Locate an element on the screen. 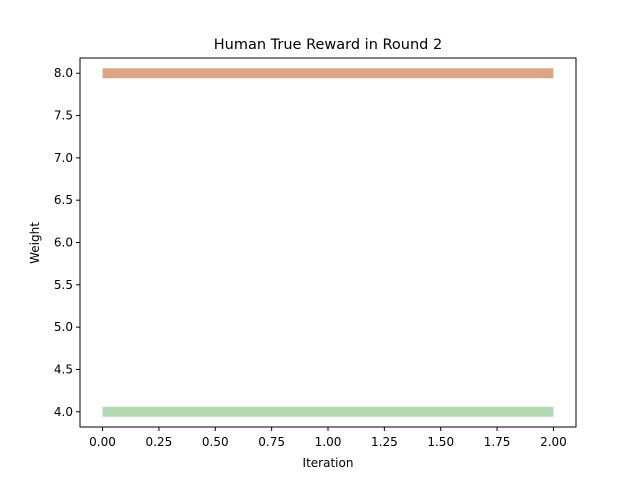  y-tick-label: 5.0 is located at coordinates (63, 327).